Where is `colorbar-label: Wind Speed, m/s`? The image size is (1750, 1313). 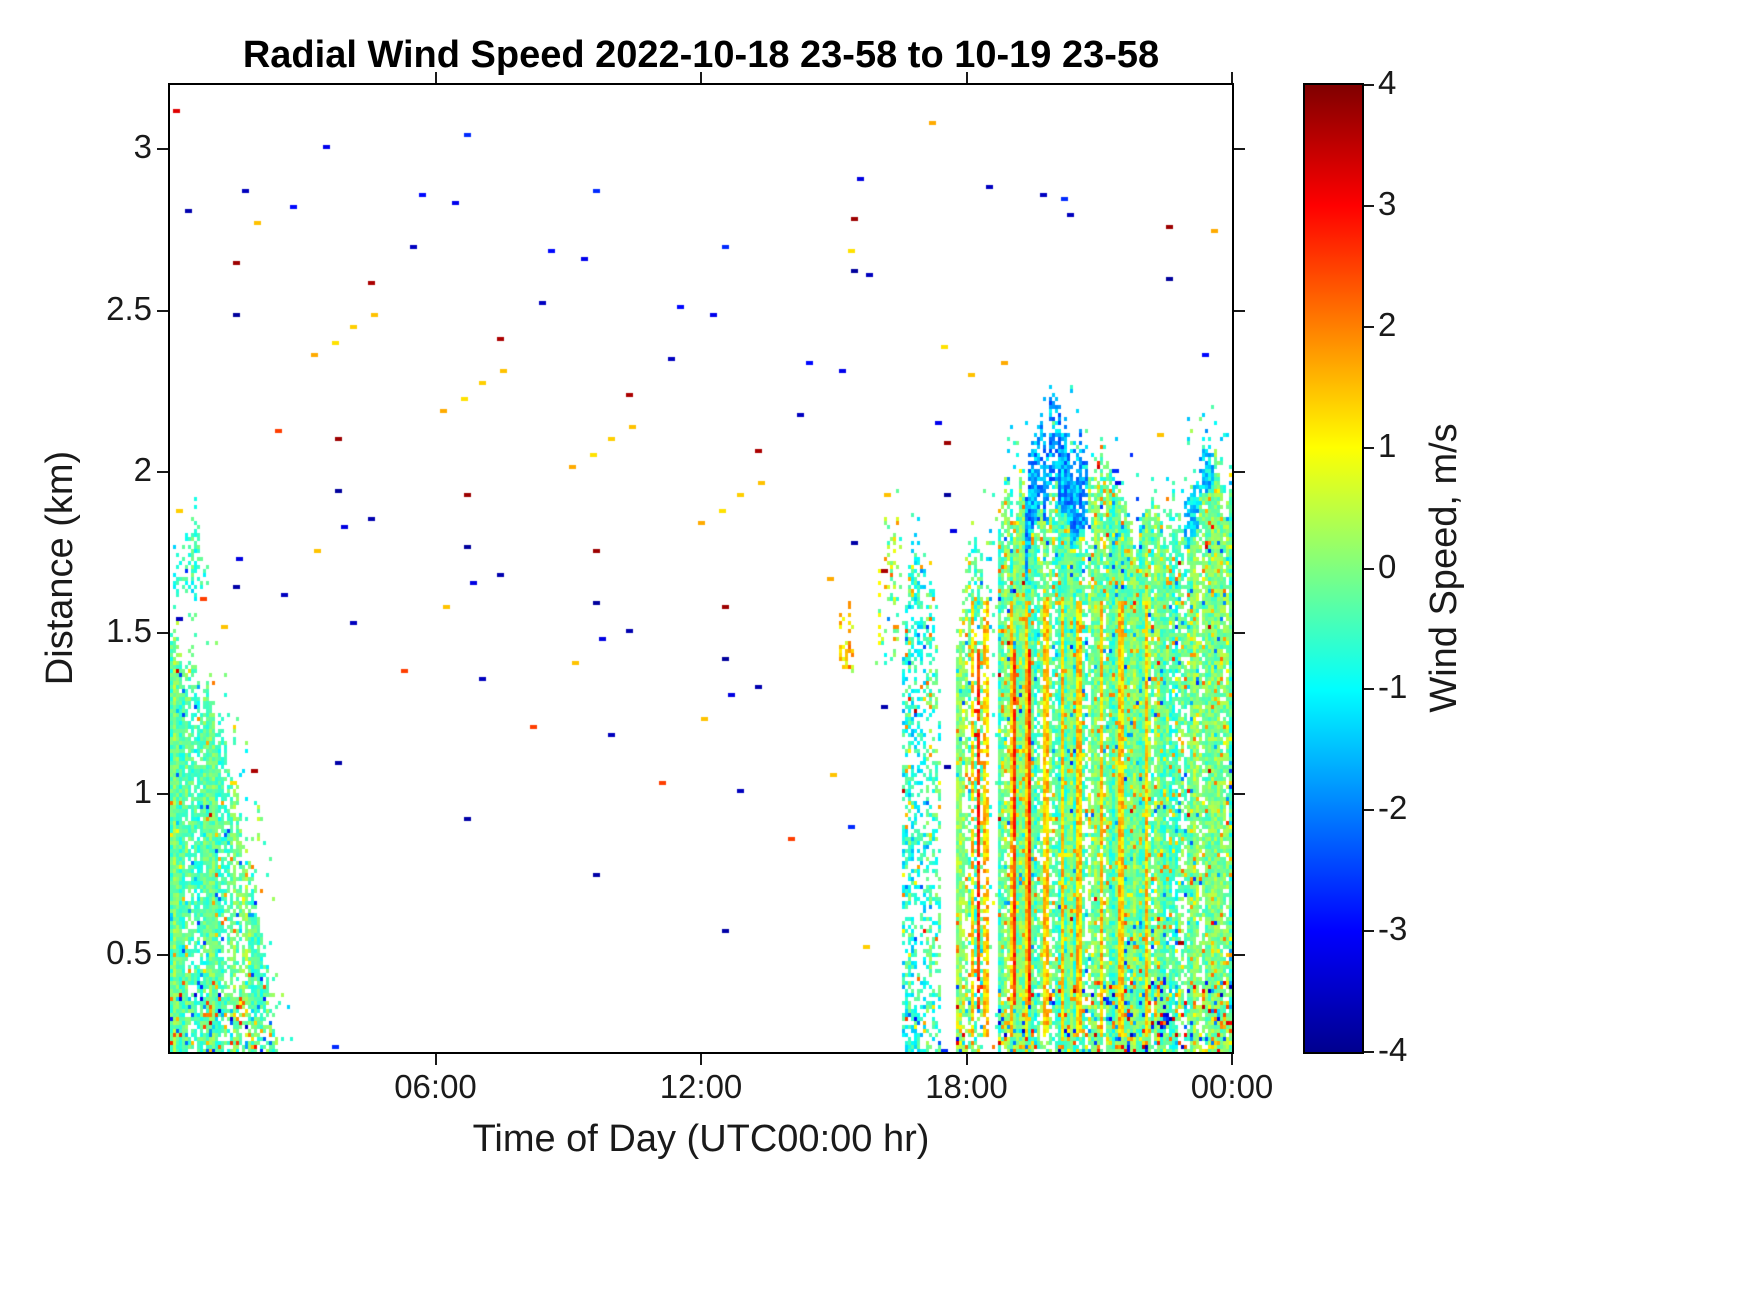 colorbar-label: Wind Speed, m/s is located at coordinates (1444, 568).